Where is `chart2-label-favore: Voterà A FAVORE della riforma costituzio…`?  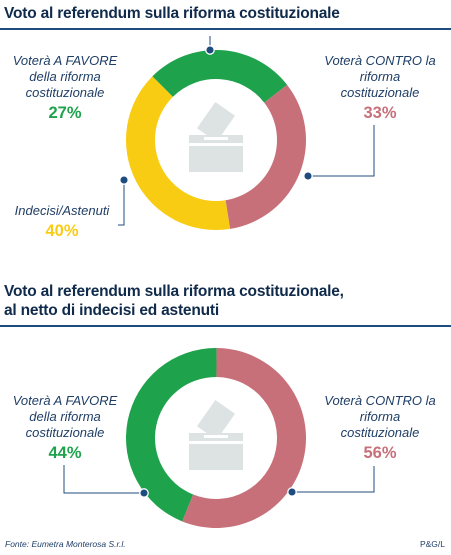
chart2-label-favore: Voterà A FAVORE della riforma costituzio… is located at coordinates (65, 428).